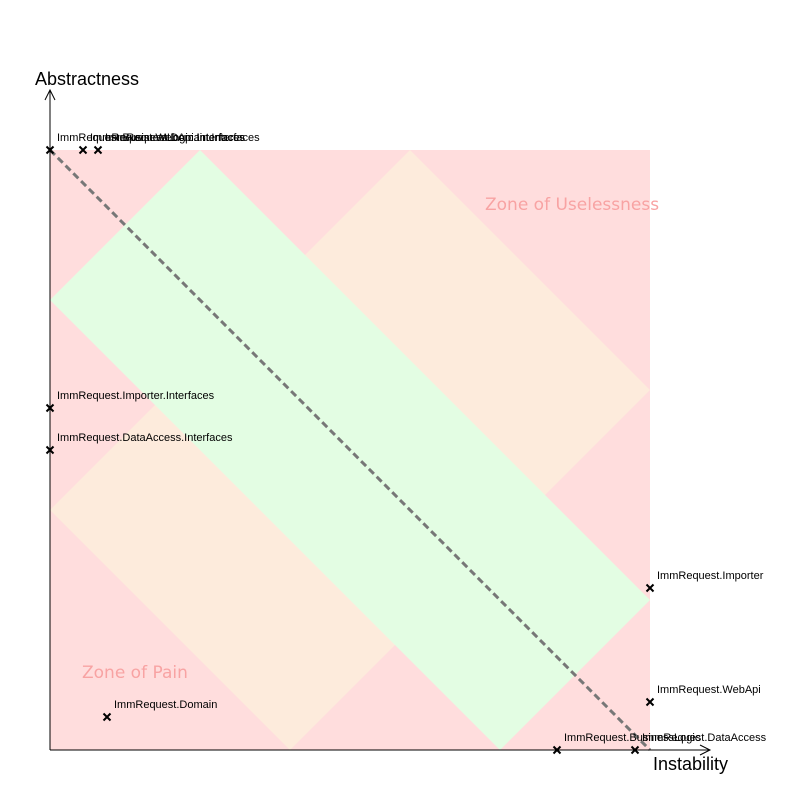  I want to click on data-point: ImmRequest.Importer.Interfaces, so click(130, 401).